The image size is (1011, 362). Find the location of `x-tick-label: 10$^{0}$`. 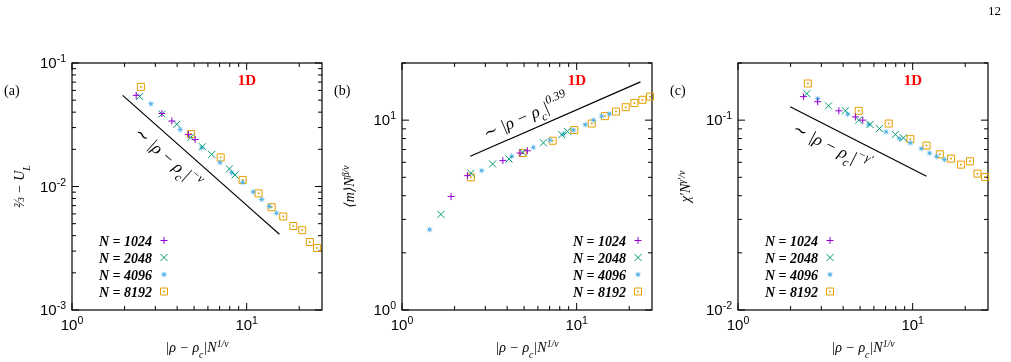

x-tick-label: 10$^{0}$ is located at coordinates (402, 323).